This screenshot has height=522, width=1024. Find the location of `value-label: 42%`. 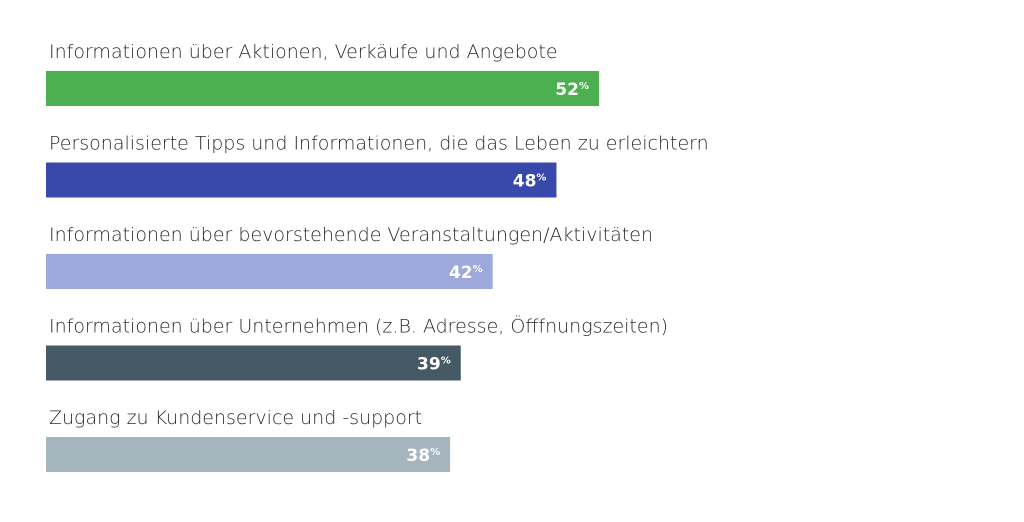

value-label: 42% is located at coordinates (466, 273).